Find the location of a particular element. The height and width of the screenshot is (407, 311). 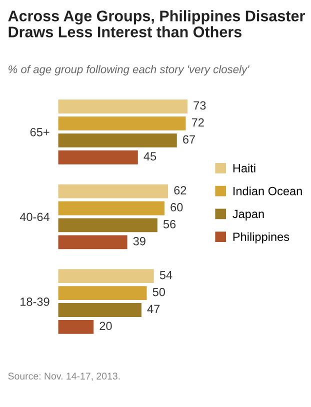

y-tick-label: 65+ is located at coordinates (40, 132).